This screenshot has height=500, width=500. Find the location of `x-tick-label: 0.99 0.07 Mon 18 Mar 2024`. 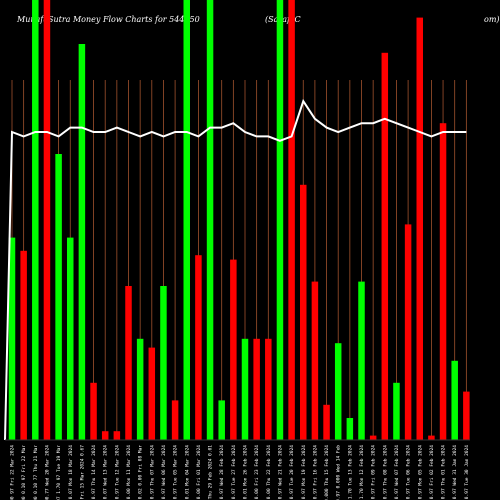

x-tick-label: 0.99 0.07 Mon 18 Mar 2024 is located at coordinates (71, 472).